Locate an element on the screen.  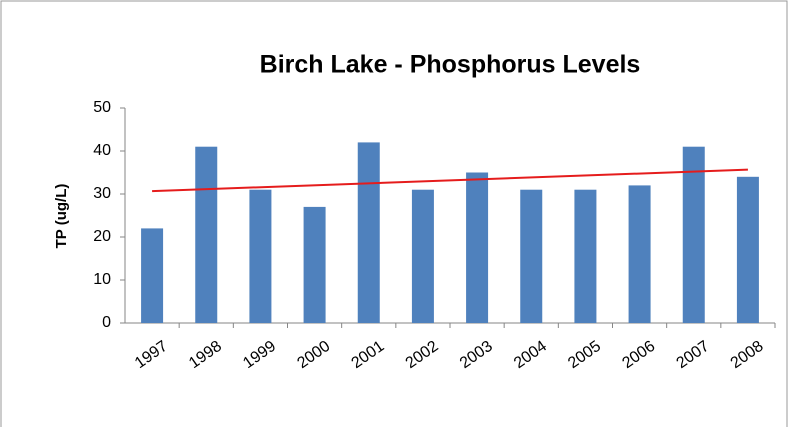
x-tick-label: 2008 is located at coordinates (747, 355).